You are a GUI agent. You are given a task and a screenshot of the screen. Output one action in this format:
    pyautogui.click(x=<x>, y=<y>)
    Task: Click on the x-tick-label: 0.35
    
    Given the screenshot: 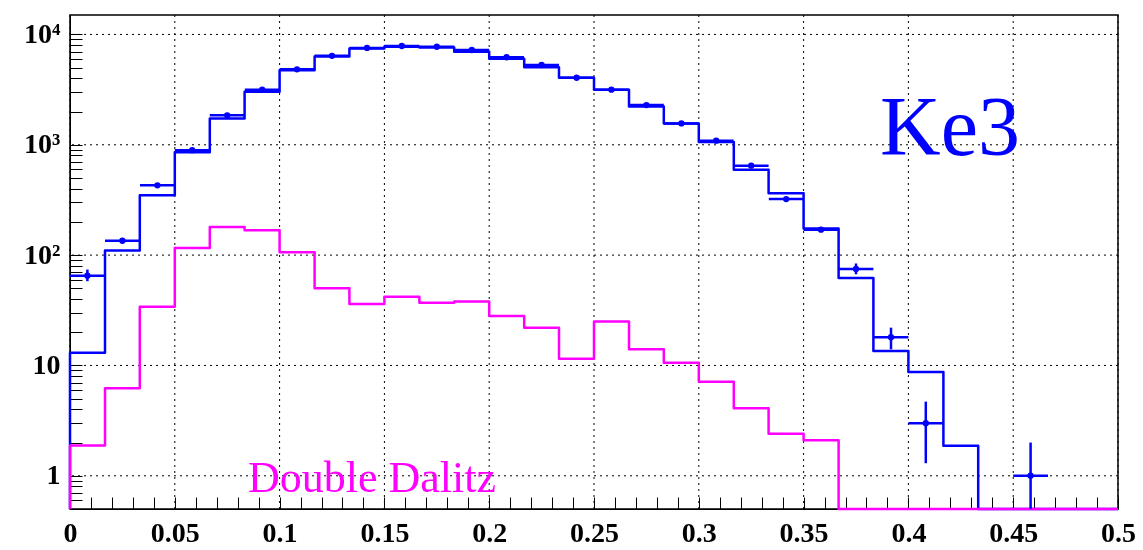 What is the action you would take?
    pyautogui.click(x=804, y=532)
    